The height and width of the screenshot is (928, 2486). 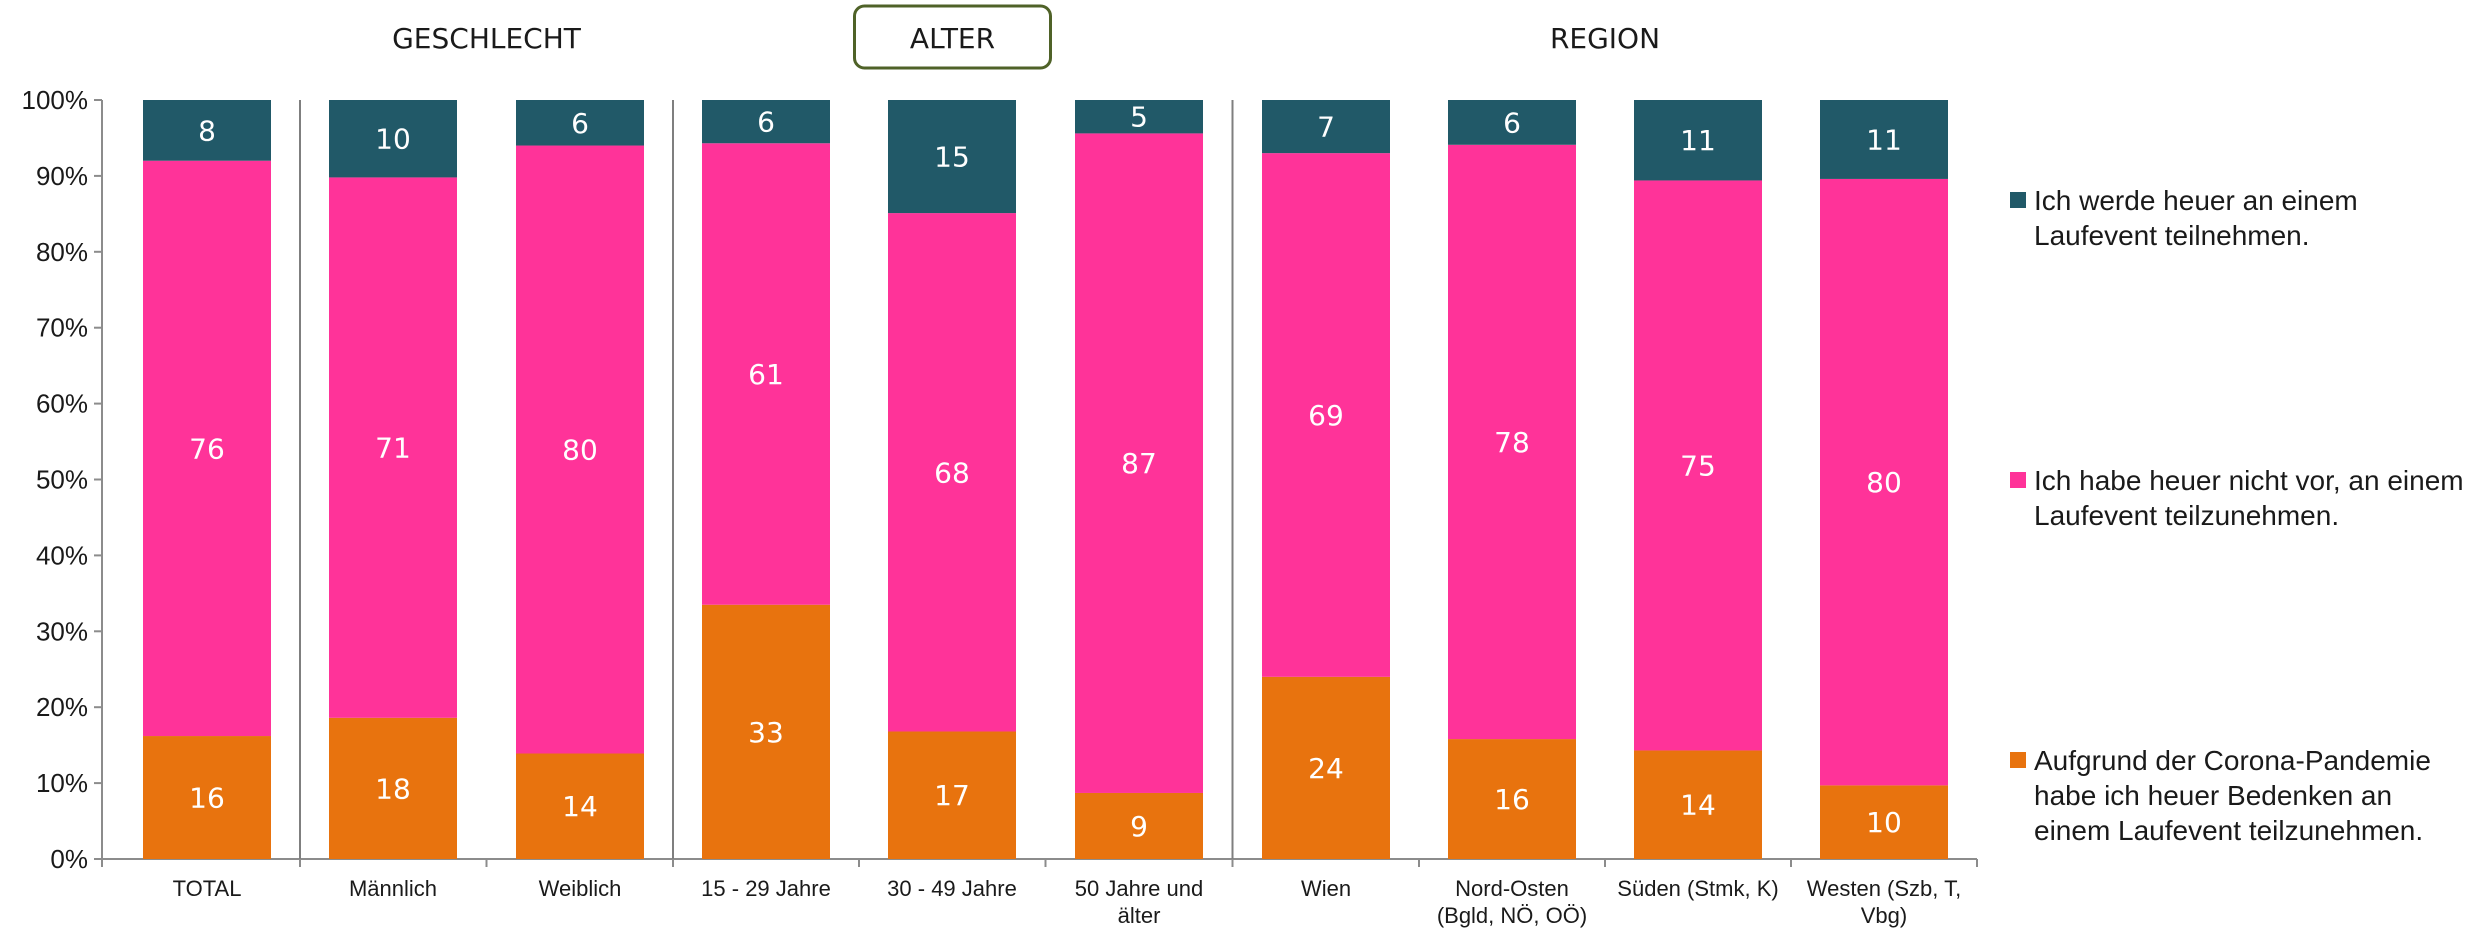 I want to click on group-labels: GESCHLECHT ALTER REGION, so click(x=1026, y=37).